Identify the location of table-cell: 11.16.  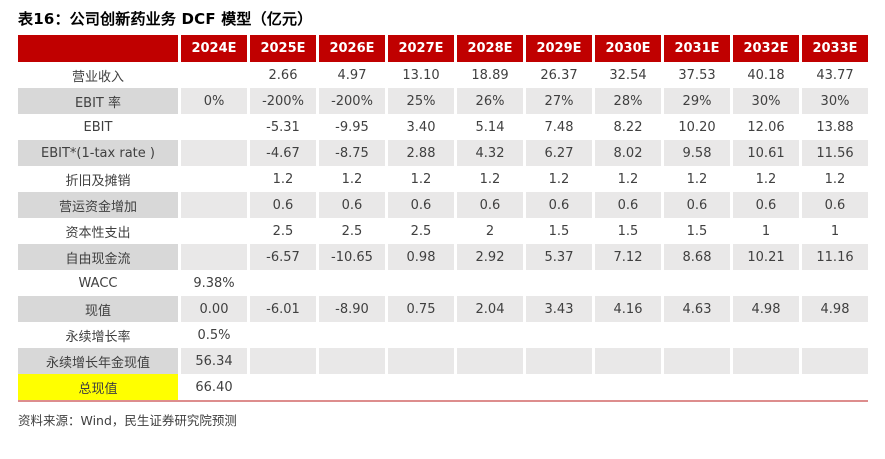
(835, 257).